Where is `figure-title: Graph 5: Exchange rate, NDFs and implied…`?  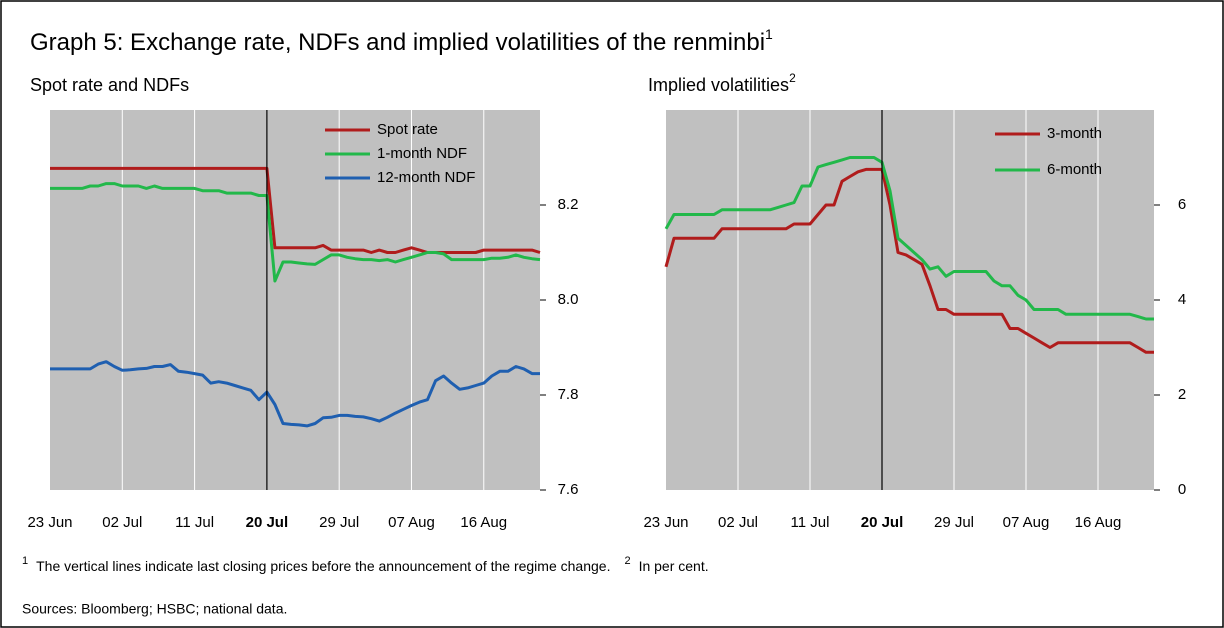
figure-title: Graph 5: Exchange rate, NDFs and implied… is located at coordinates (401, 41).